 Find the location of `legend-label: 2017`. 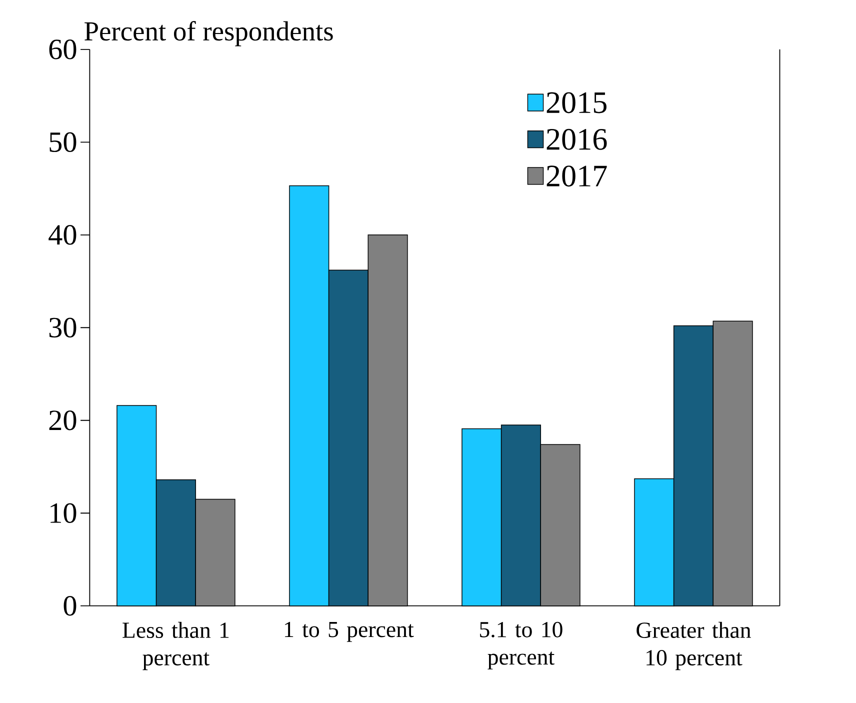

legend-label: 2017 is located at coordinates (576, 176).